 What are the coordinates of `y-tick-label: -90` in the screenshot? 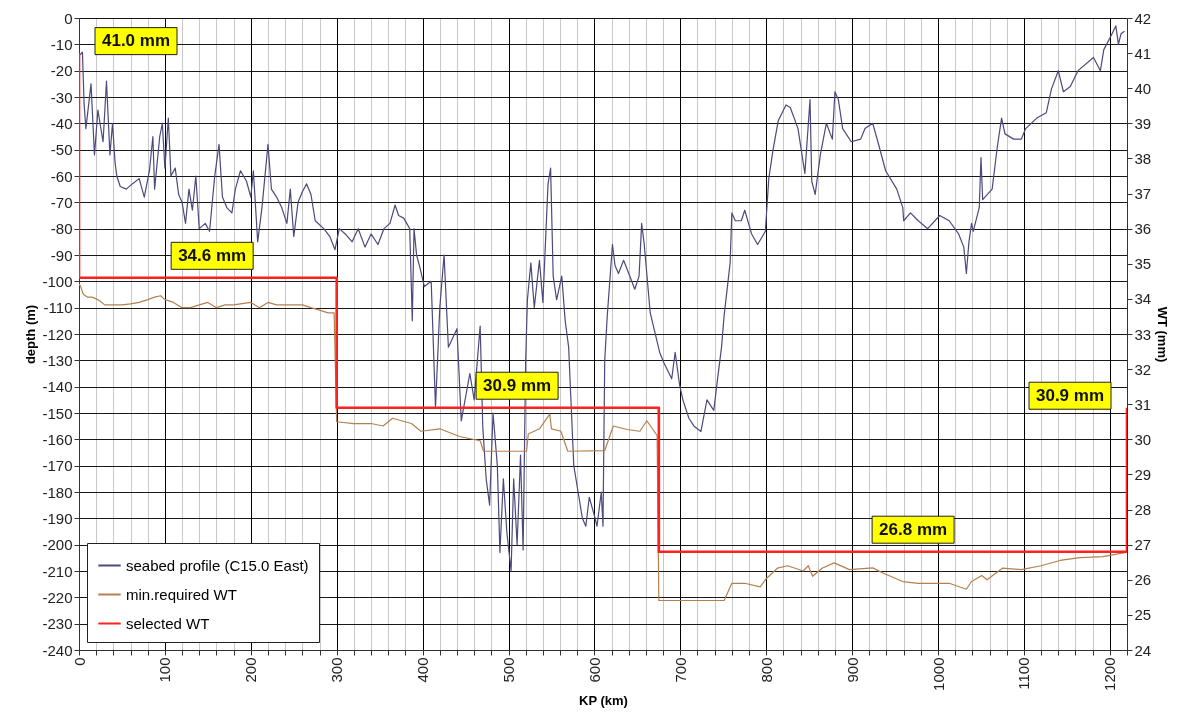 It's located at (61, 255).